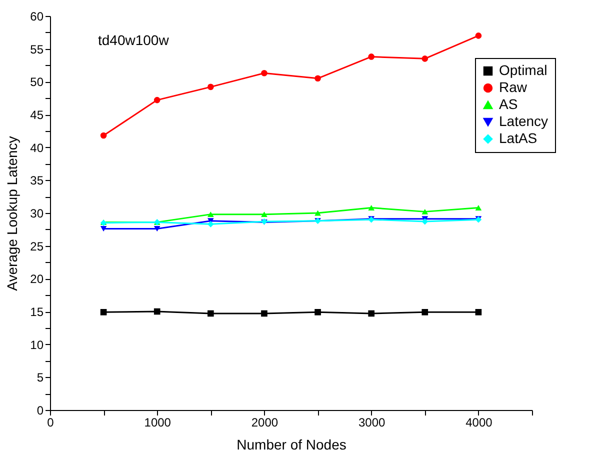 This screenshot has height=474, width=606. Describe the element at coordinates (37, 345) in the screenshot. I see `y-tick-label: 10` at that location.